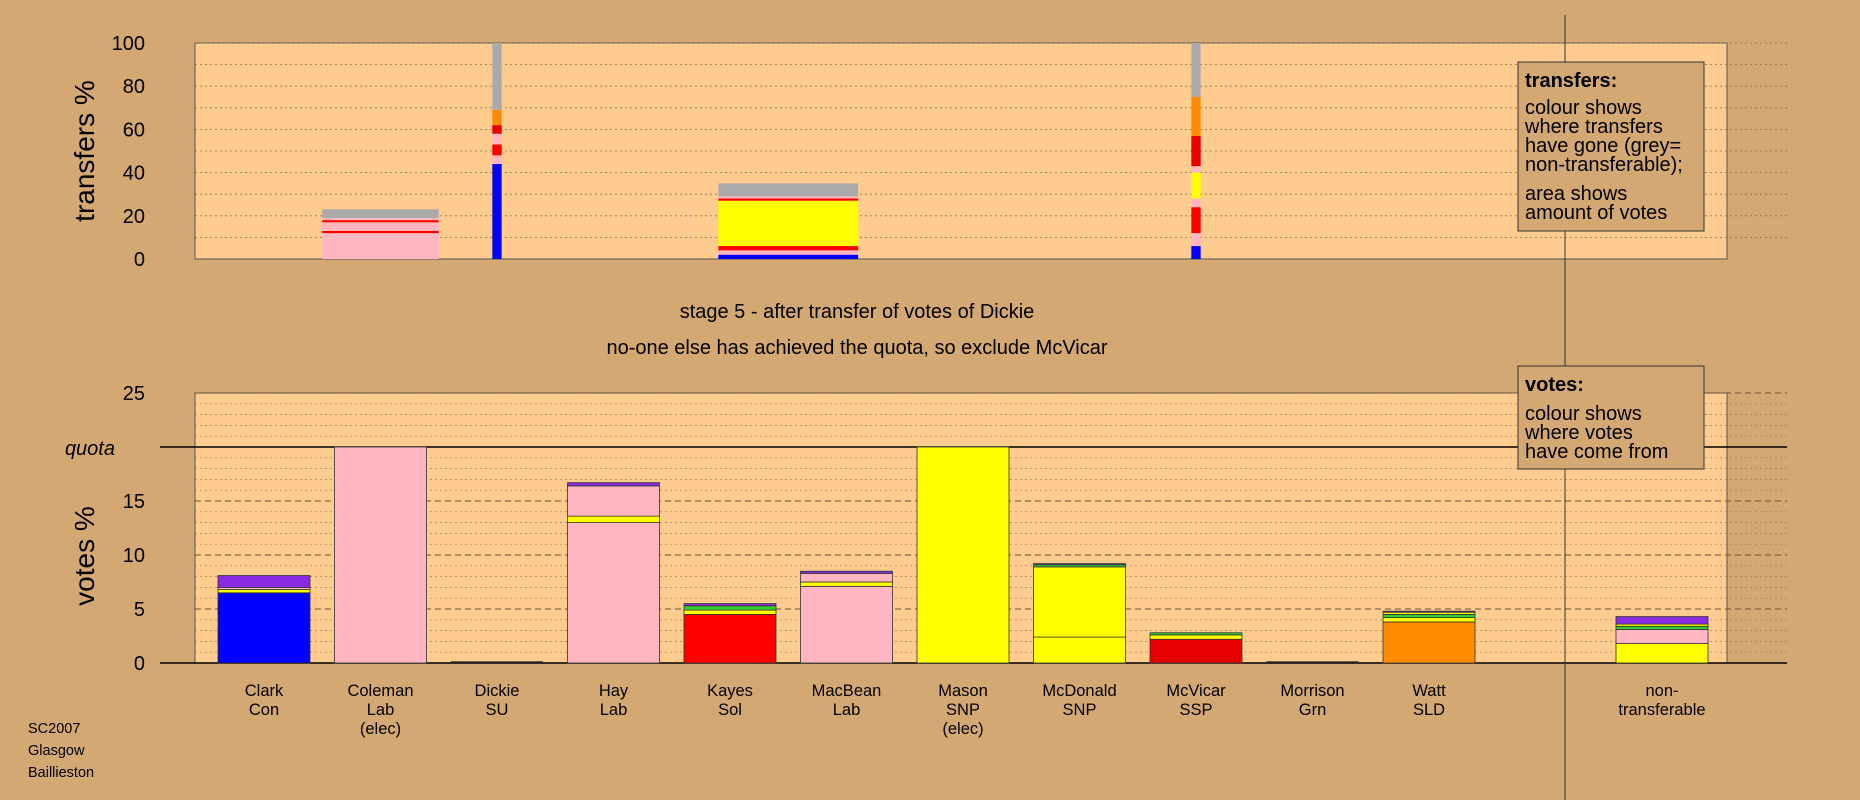  I want to click on quota-label: quota, so click(90, 449).